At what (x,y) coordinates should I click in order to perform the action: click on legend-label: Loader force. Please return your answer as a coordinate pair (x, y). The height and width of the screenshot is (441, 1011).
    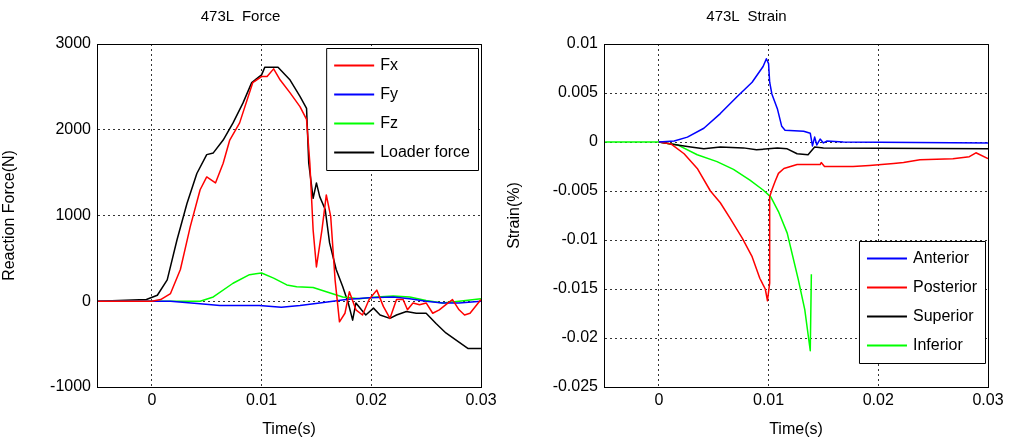
    Looking at the image, I should click on (425, 151).